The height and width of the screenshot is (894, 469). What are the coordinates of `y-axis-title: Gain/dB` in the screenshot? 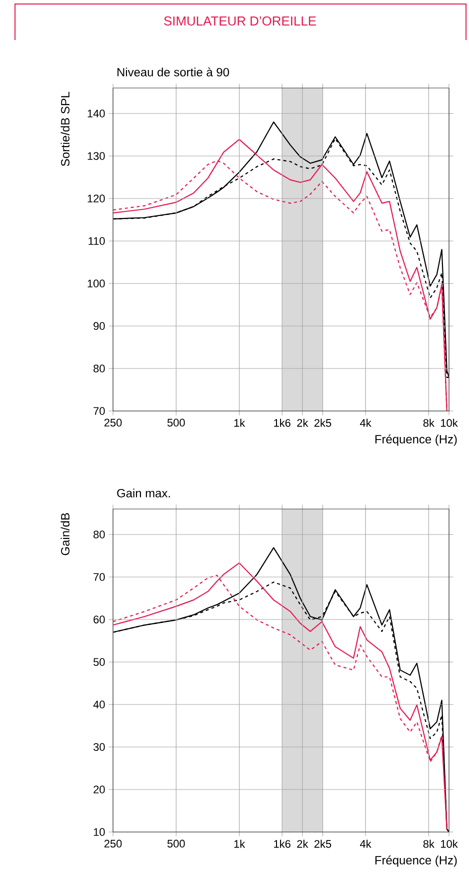 It's located at (65, 534).